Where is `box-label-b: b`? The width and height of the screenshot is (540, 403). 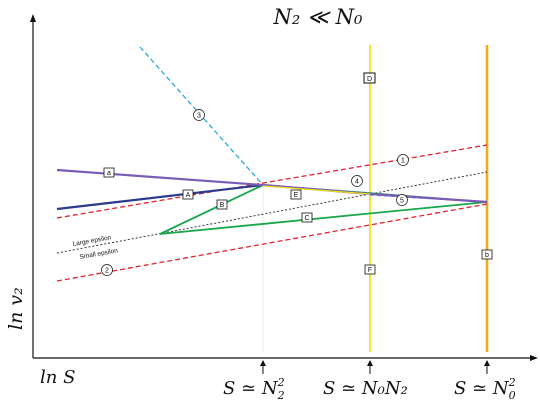 box-label-b: b is located at coordinates (487, 254).